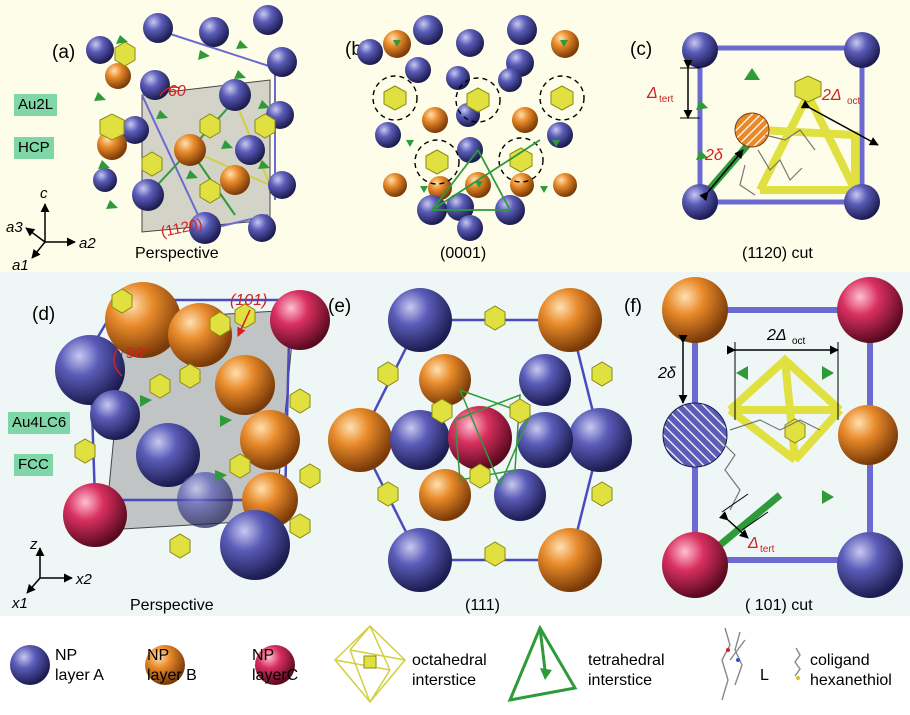 The width and height of the screenshot is (910, 715). Describe the element at coordinates (19, 603) in the screenshot. I see `axis-x1-label: x1` at that location.